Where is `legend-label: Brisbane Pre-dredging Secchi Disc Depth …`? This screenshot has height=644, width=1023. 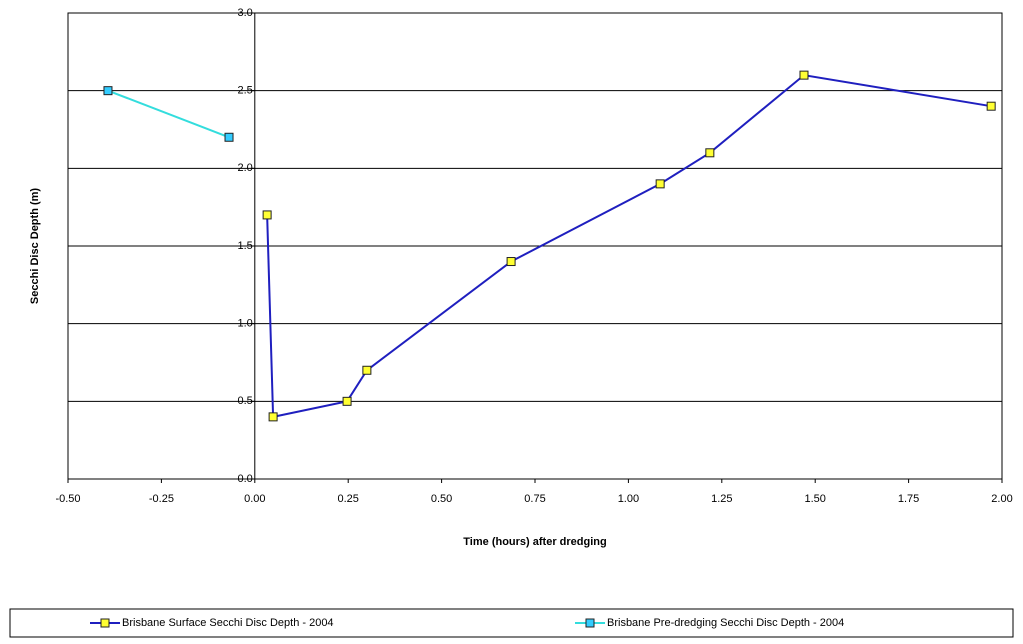
legend-label: Brisbane Pre-dredging Secchi Disc Depth … is located at coordinates (725, 623).